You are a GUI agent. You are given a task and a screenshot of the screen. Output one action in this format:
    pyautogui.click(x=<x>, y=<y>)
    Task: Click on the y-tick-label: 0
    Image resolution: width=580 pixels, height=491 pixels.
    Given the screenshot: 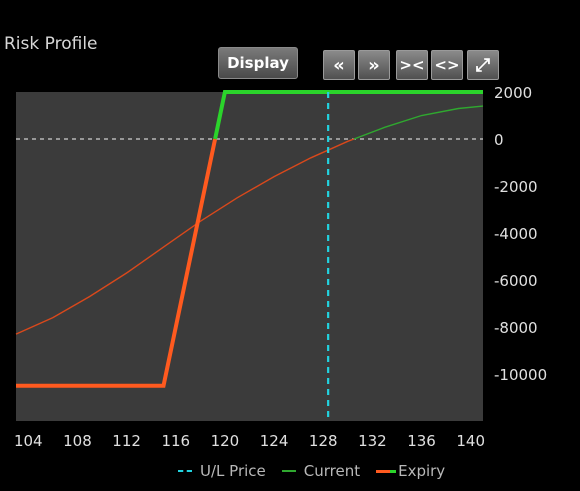 What is the action you would take?
    pyautogui.click(x=499, y=140)
    